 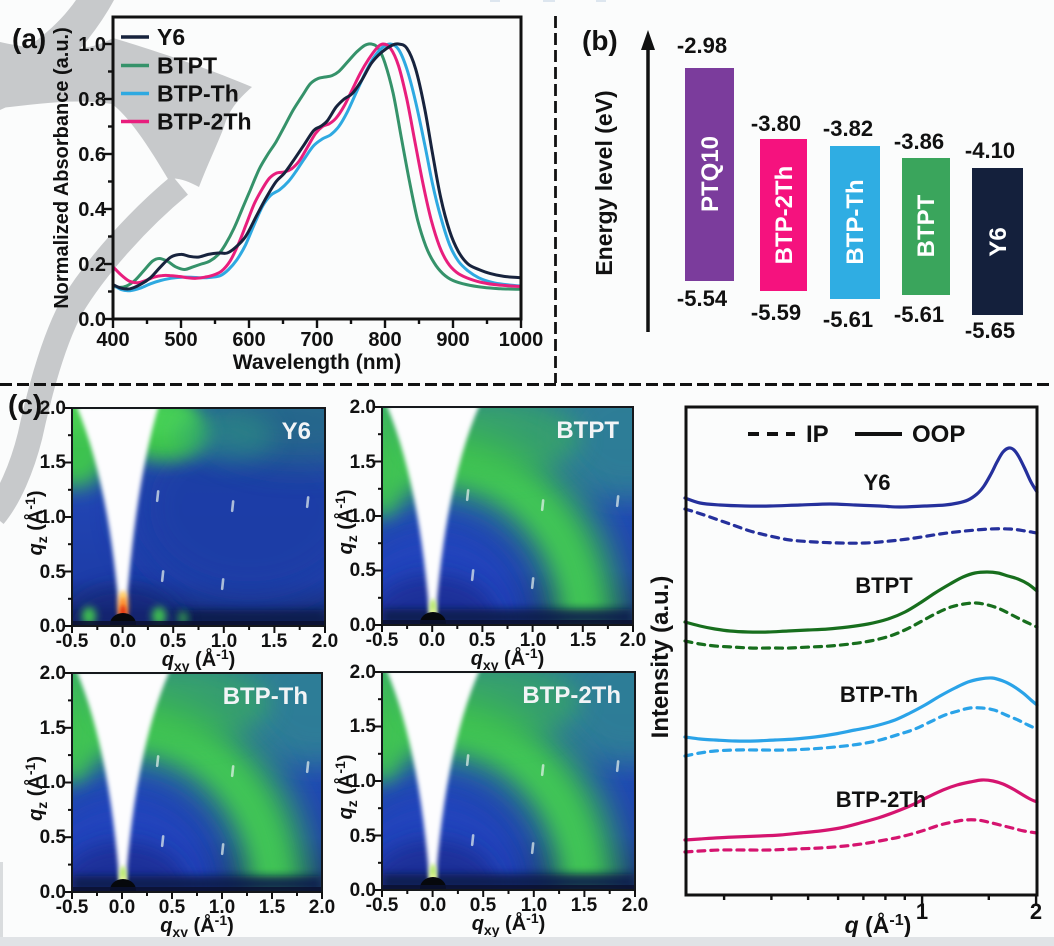 What do you see at coordinates (660, 657) in the screenshot?
I see `svg-text: Intensity (a.u.)` at bounding box center [660, 657].